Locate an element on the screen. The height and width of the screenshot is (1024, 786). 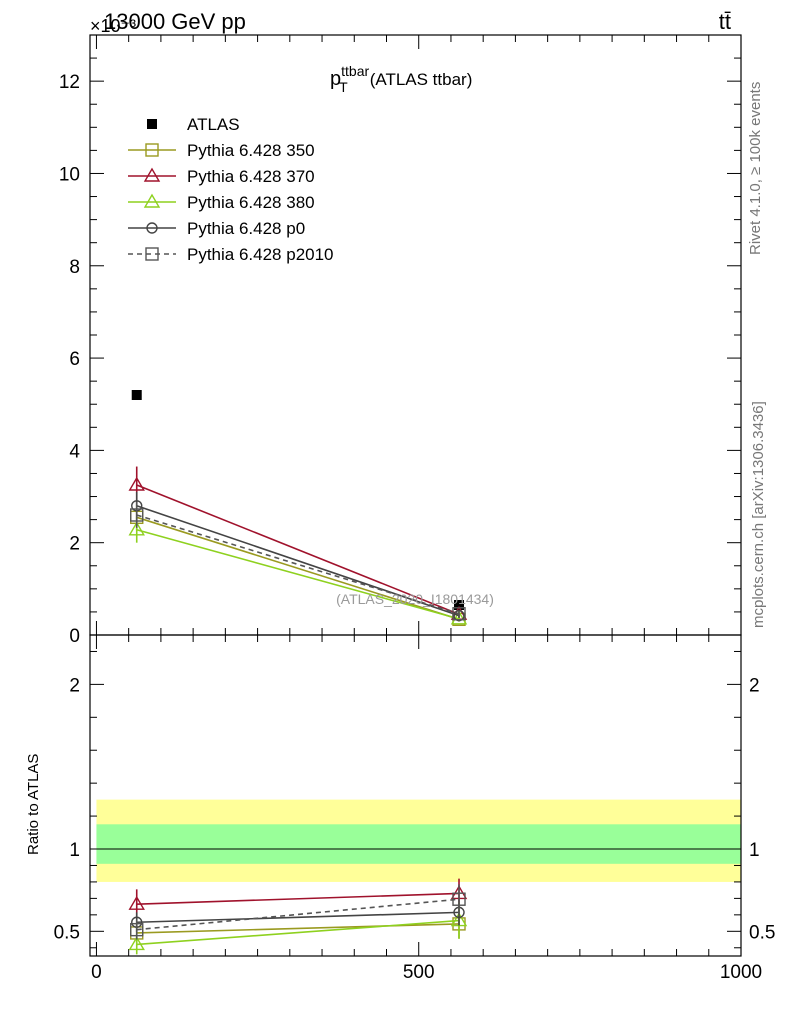
stat-uncertainty-band is located at coordinates (418, 844).